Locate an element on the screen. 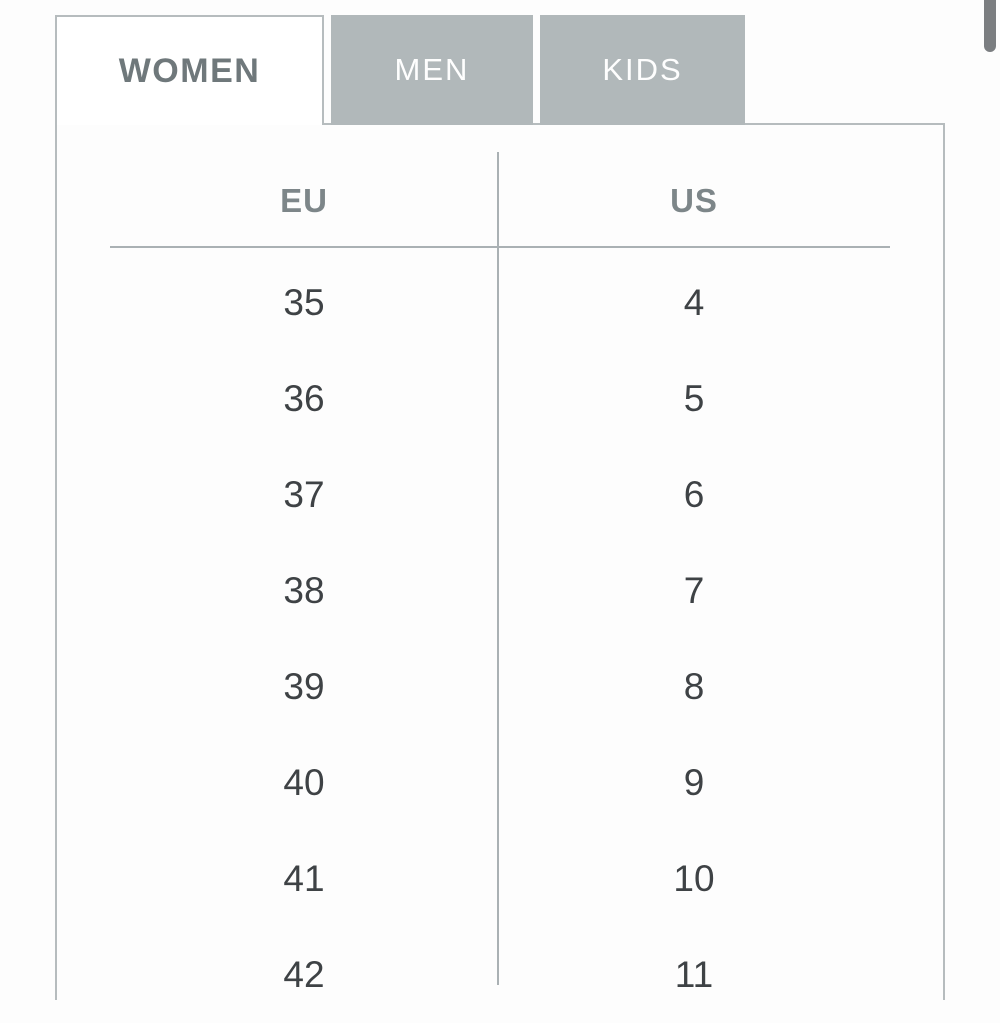 The image size is (1000, 1023). column-header-eu-label: EU is located at coordinates (304, 200).